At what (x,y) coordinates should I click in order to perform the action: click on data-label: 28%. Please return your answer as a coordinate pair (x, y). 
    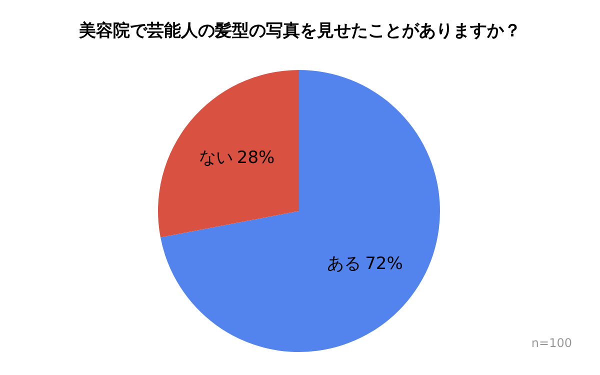
    Looking at the image, I should click on (255, 158).